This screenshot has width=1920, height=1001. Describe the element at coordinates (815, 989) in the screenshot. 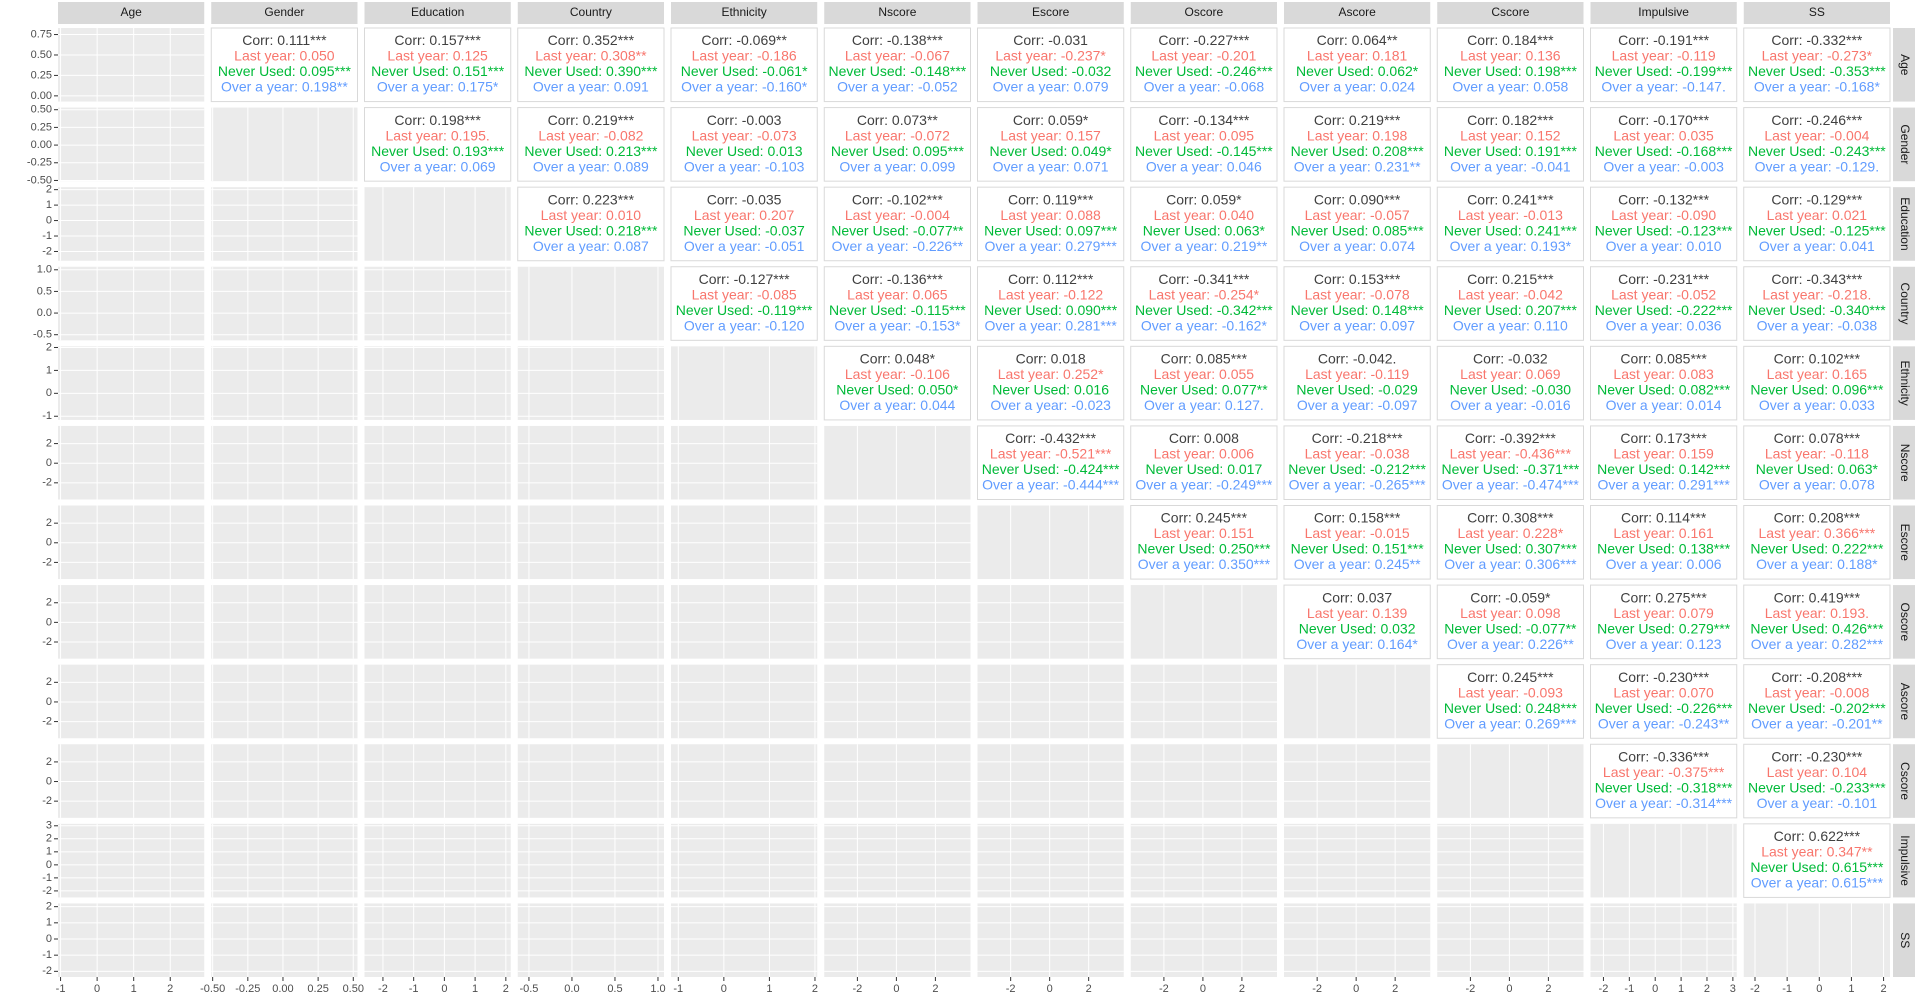

I see `x-tick-label: 2` at that location.